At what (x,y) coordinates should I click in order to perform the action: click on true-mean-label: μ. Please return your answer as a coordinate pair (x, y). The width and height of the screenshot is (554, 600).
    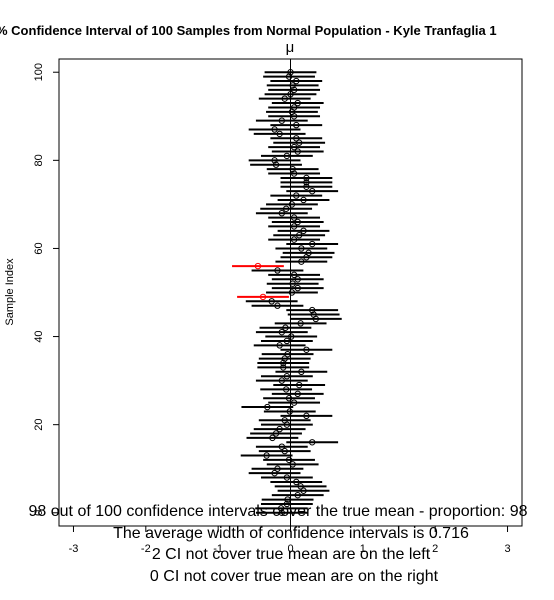
    Looking at the image, I should click on (290, 47).